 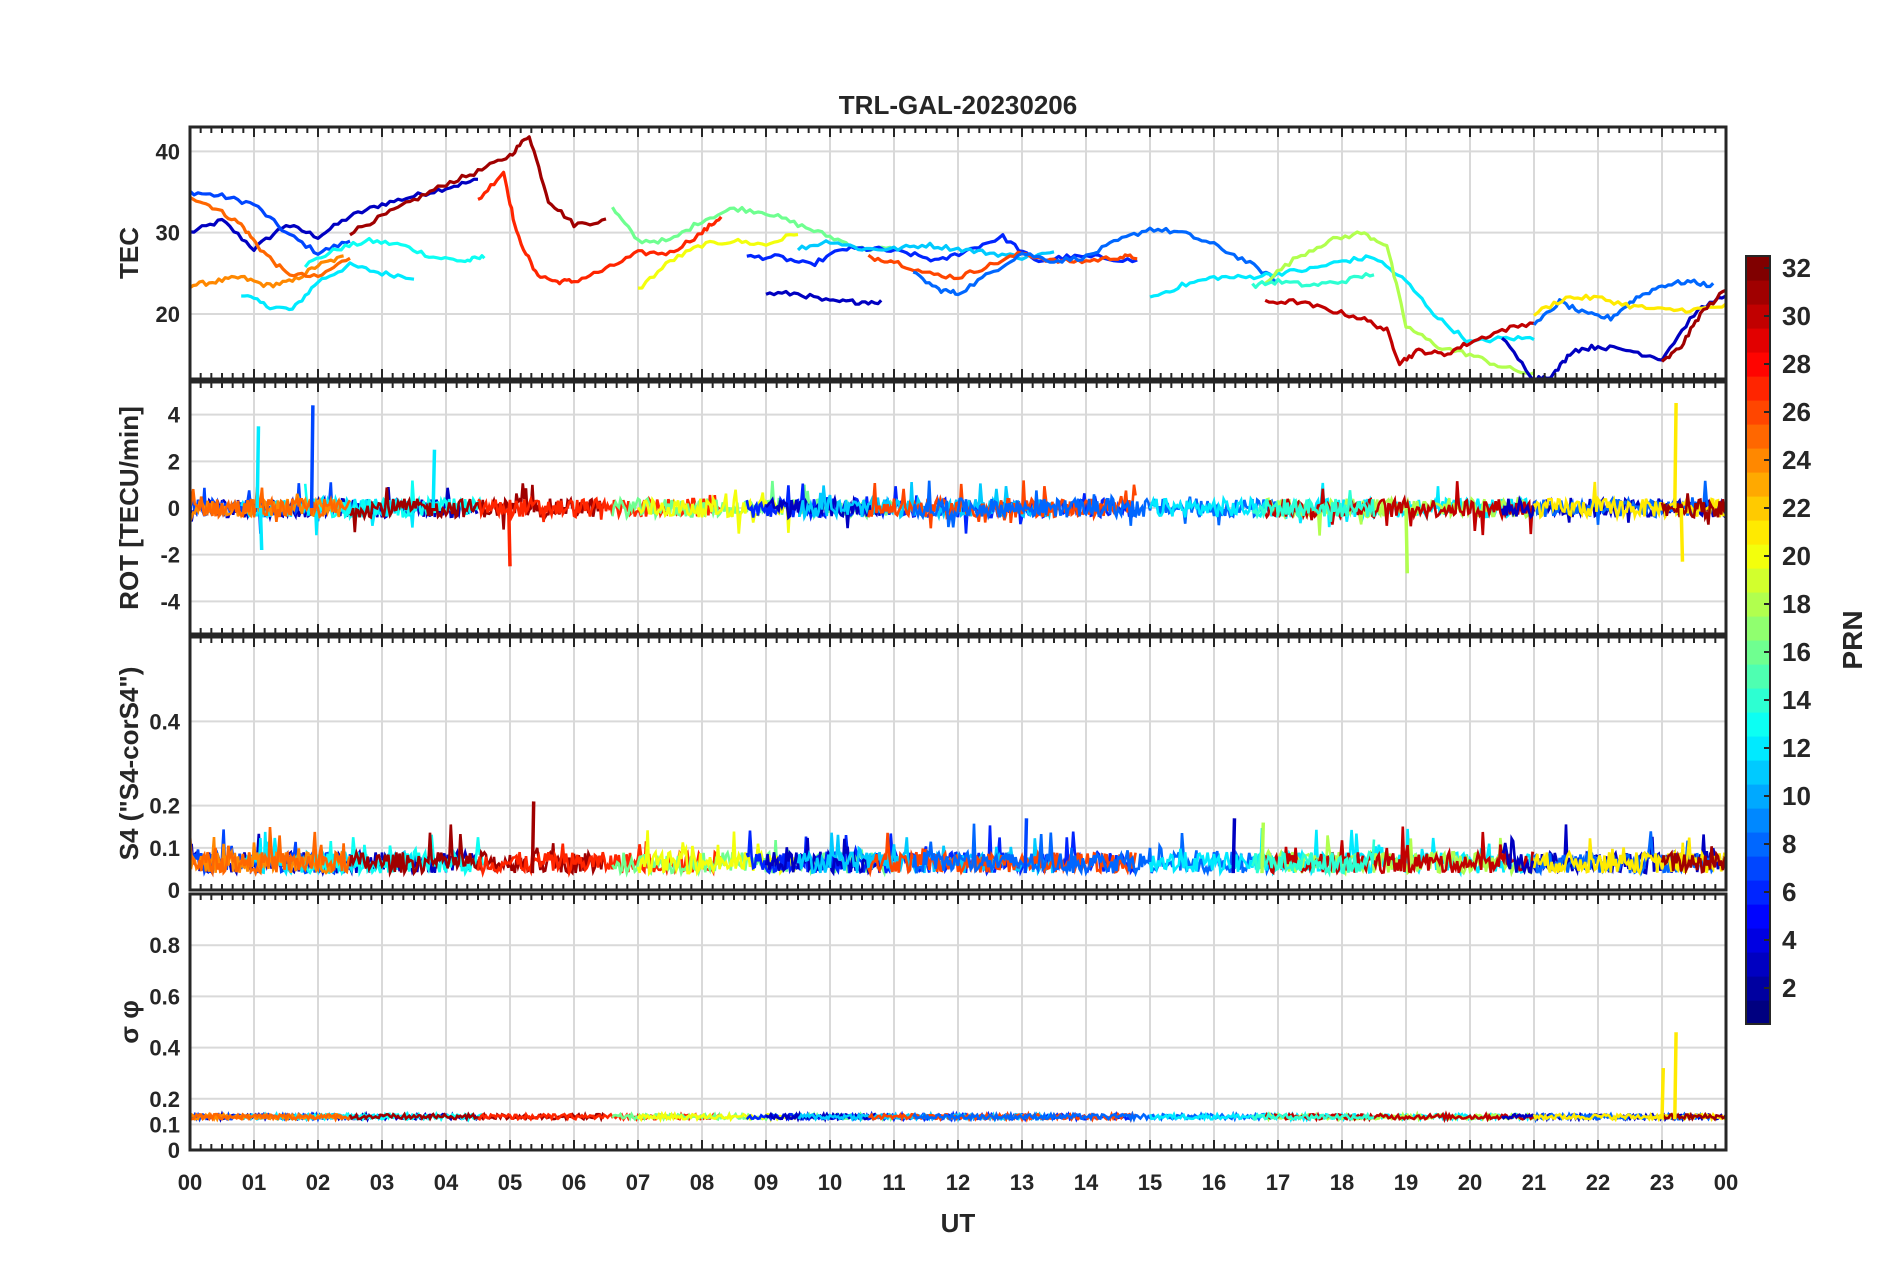 What do you see at coordinates (1796, 268) in the screenshot?
I see `colorbar-tick-label: 32` at bounding box center [1796, 268].